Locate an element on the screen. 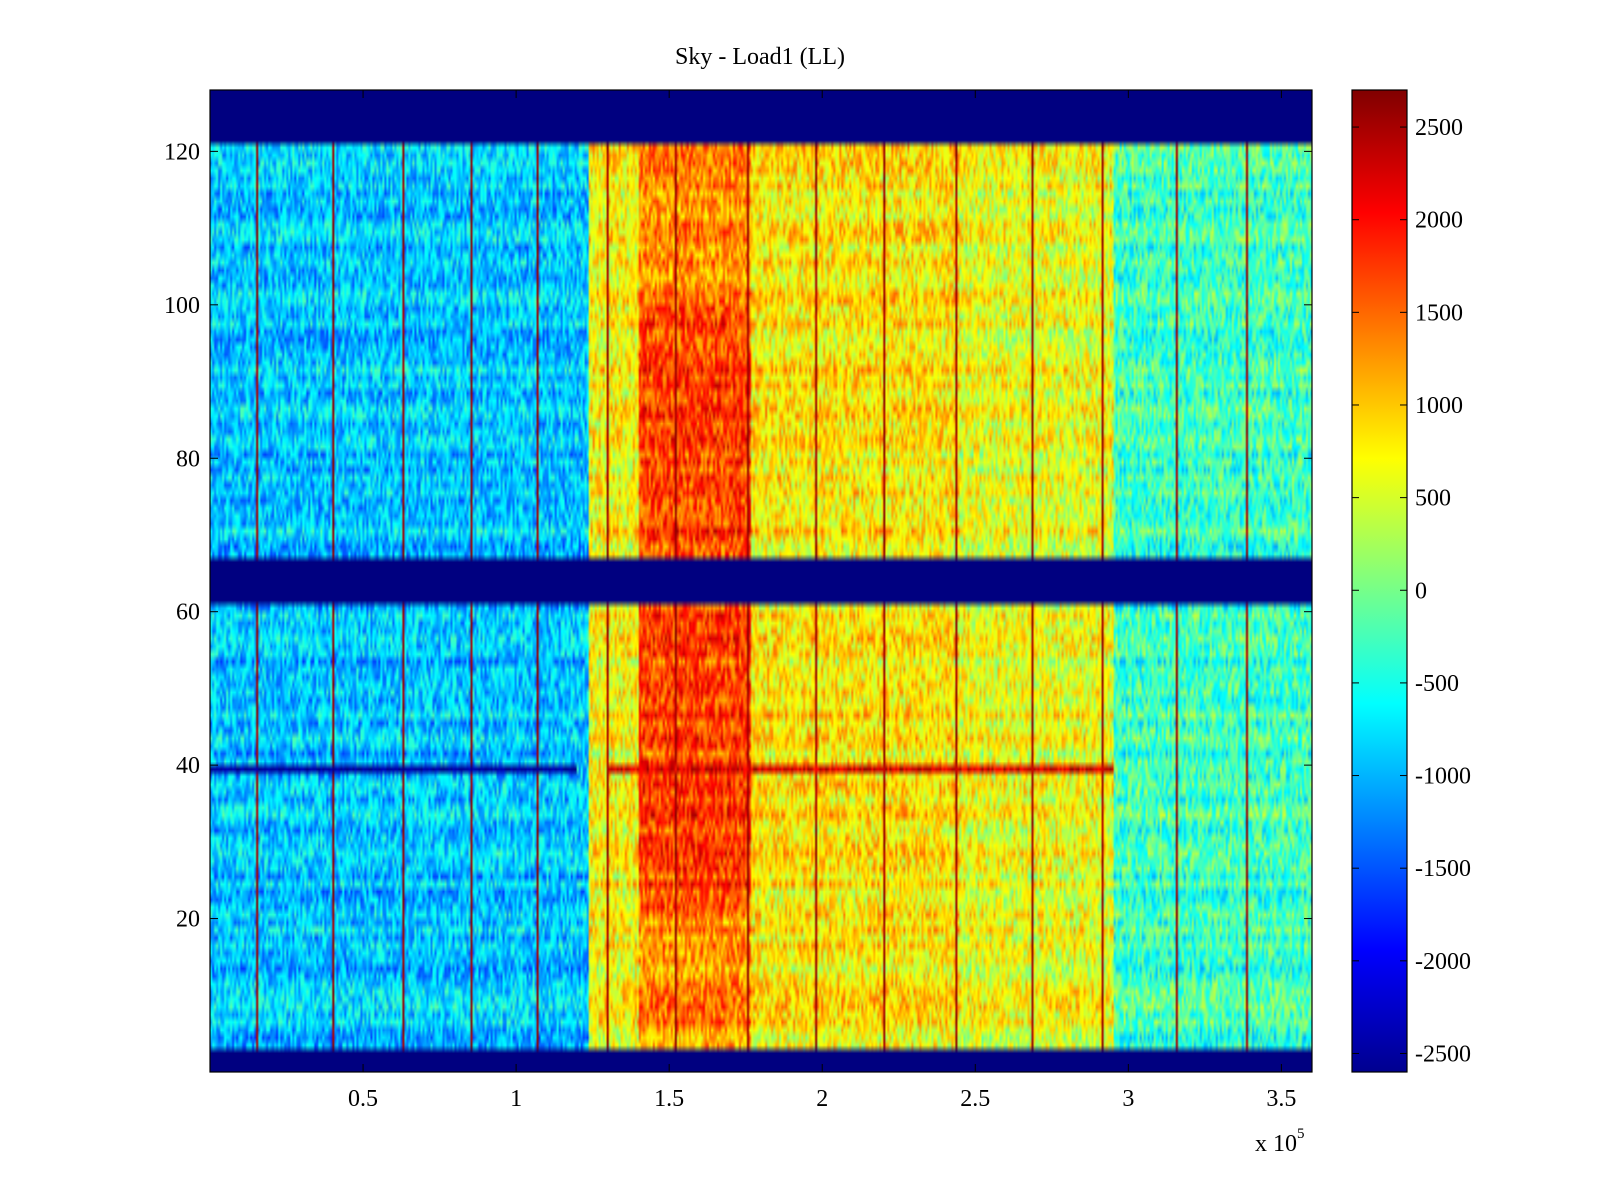 This screenshot has height=1200, width=1600. y-tick-label: 60 is located at coordinates (188, 613).